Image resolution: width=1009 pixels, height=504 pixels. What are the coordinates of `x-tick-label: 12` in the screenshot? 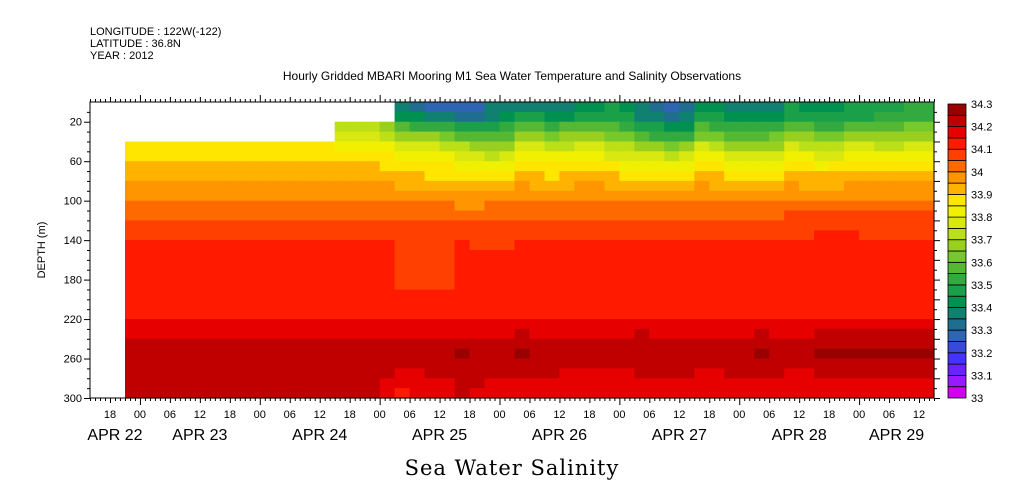 It's located at (559, 415).